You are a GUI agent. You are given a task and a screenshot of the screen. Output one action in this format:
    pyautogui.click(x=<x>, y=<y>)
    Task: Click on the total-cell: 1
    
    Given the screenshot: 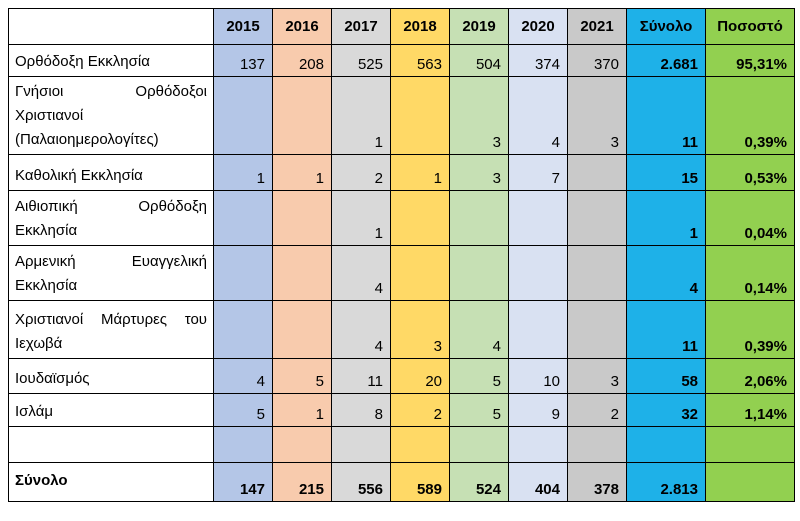 What is the action you would take?
    pyautogui.click(x=666, y=218)
    